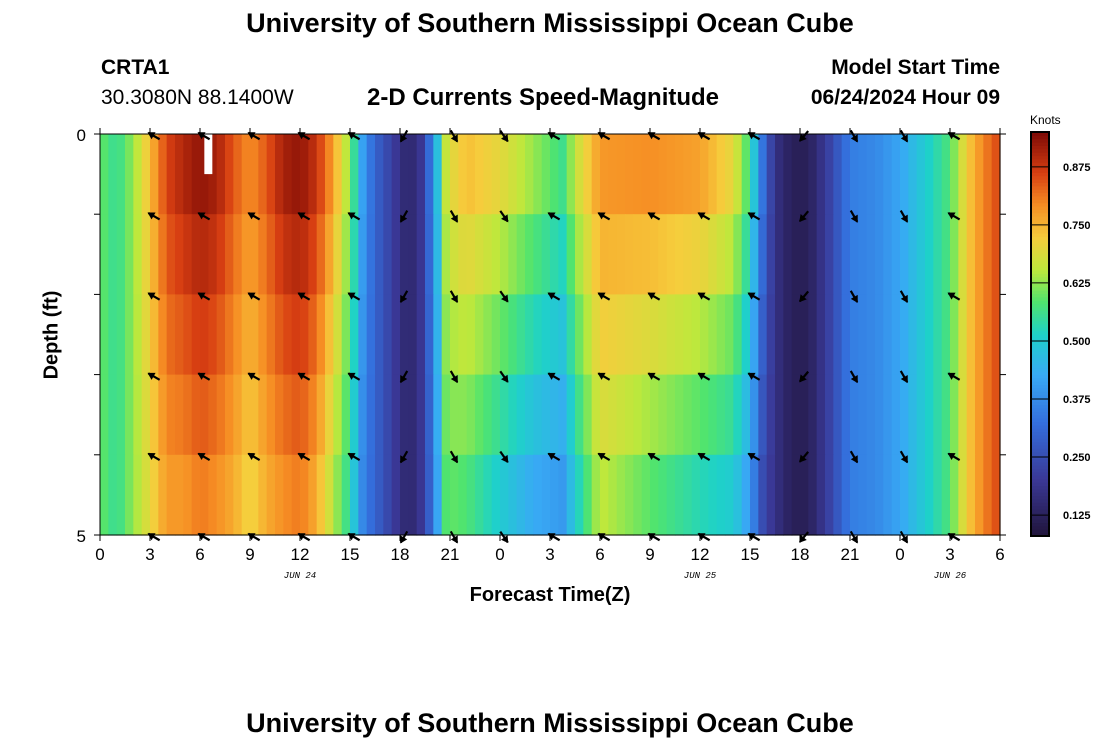  What do you see at coordinates (1045, 120) in the screenshot?
I see `colorbar-units-label: Knots` at bounding box center [1045, 120].